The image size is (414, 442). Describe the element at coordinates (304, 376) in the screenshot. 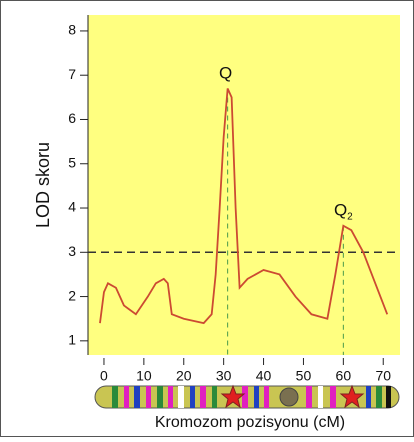

I see `x-tick-label: 50` at that location.